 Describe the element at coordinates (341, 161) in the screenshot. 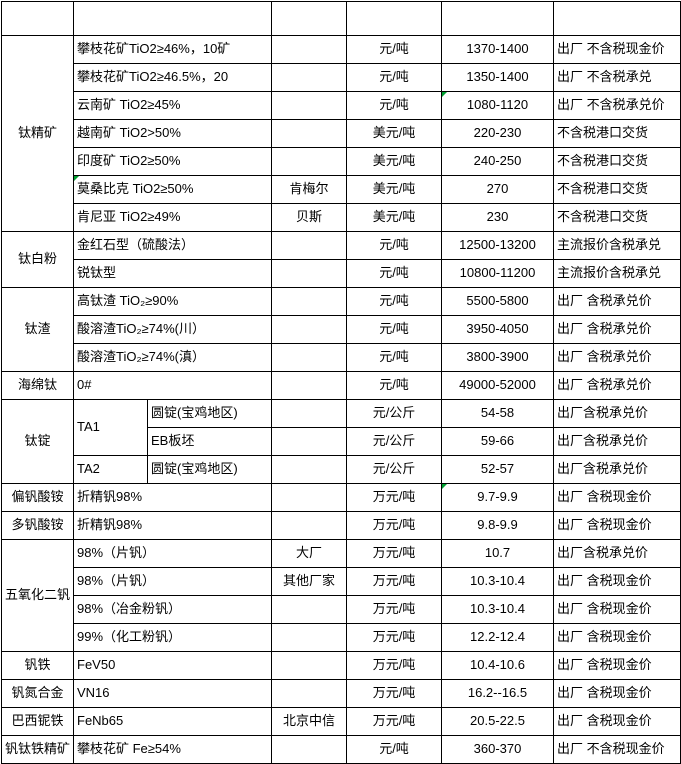

I see `table-row: 印度矿 TiO2≥50% 美元/吨 240-250 不含税港口交货` at that location.